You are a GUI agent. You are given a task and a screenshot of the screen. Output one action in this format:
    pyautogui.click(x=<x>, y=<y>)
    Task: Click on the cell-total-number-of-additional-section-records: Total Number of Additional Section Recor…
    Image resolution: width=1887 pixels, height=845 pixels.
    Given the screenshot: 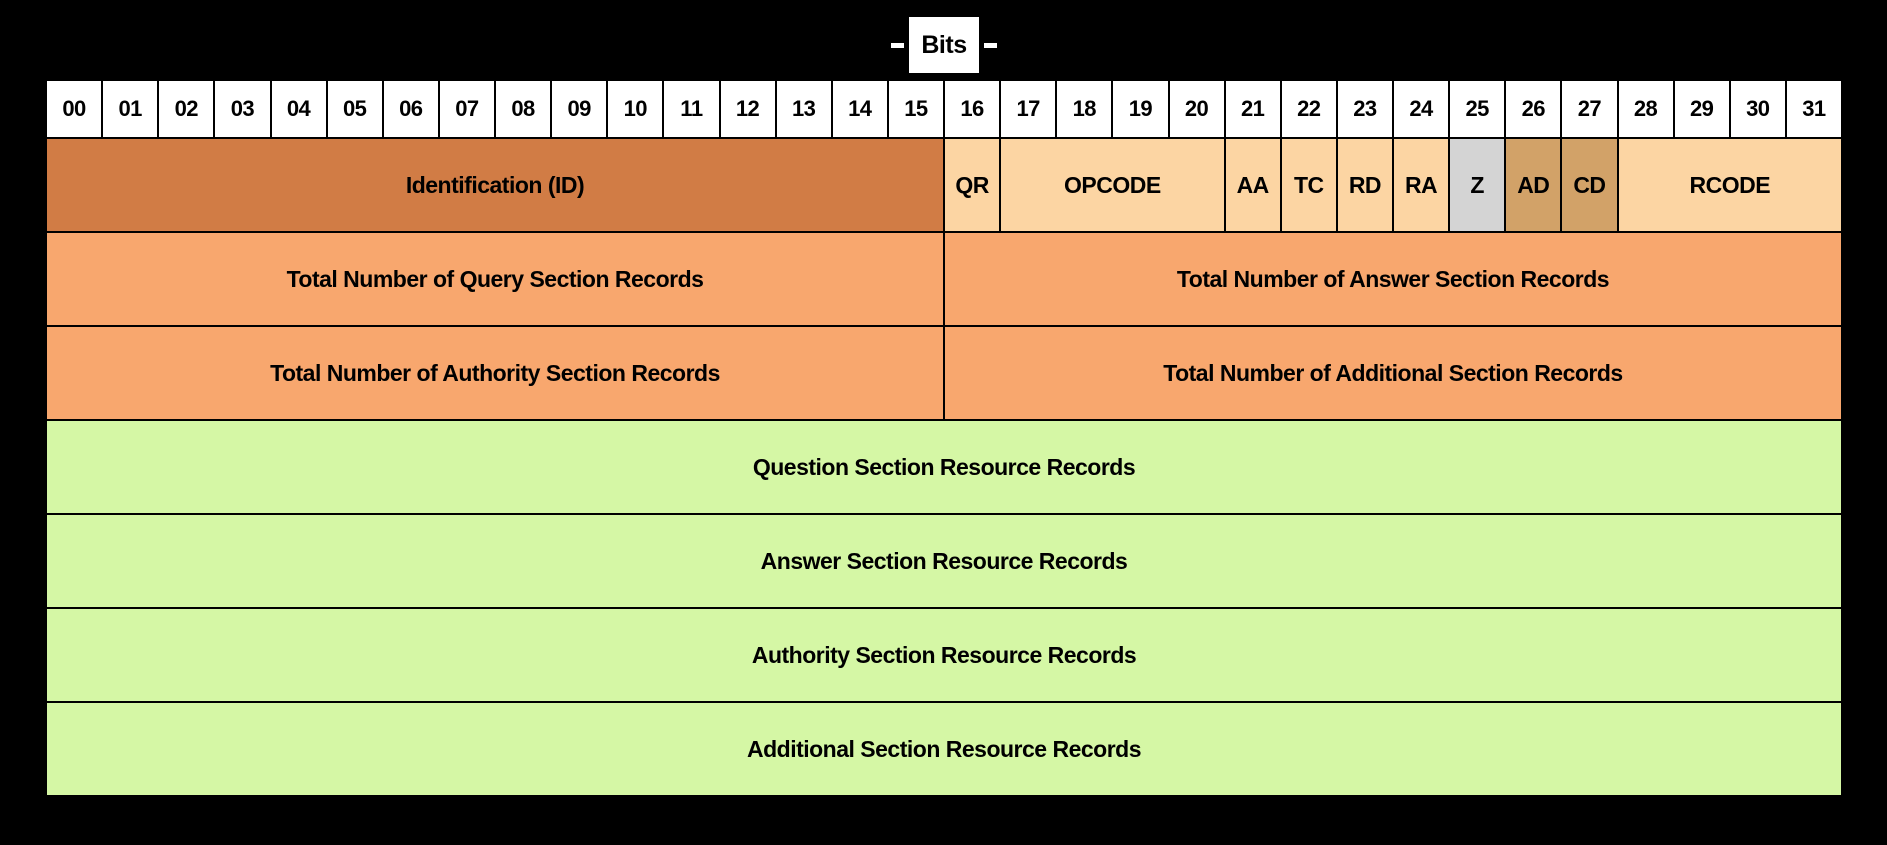 What is the action you would take?
    pyautogui.click(x=1393, y=373)
    